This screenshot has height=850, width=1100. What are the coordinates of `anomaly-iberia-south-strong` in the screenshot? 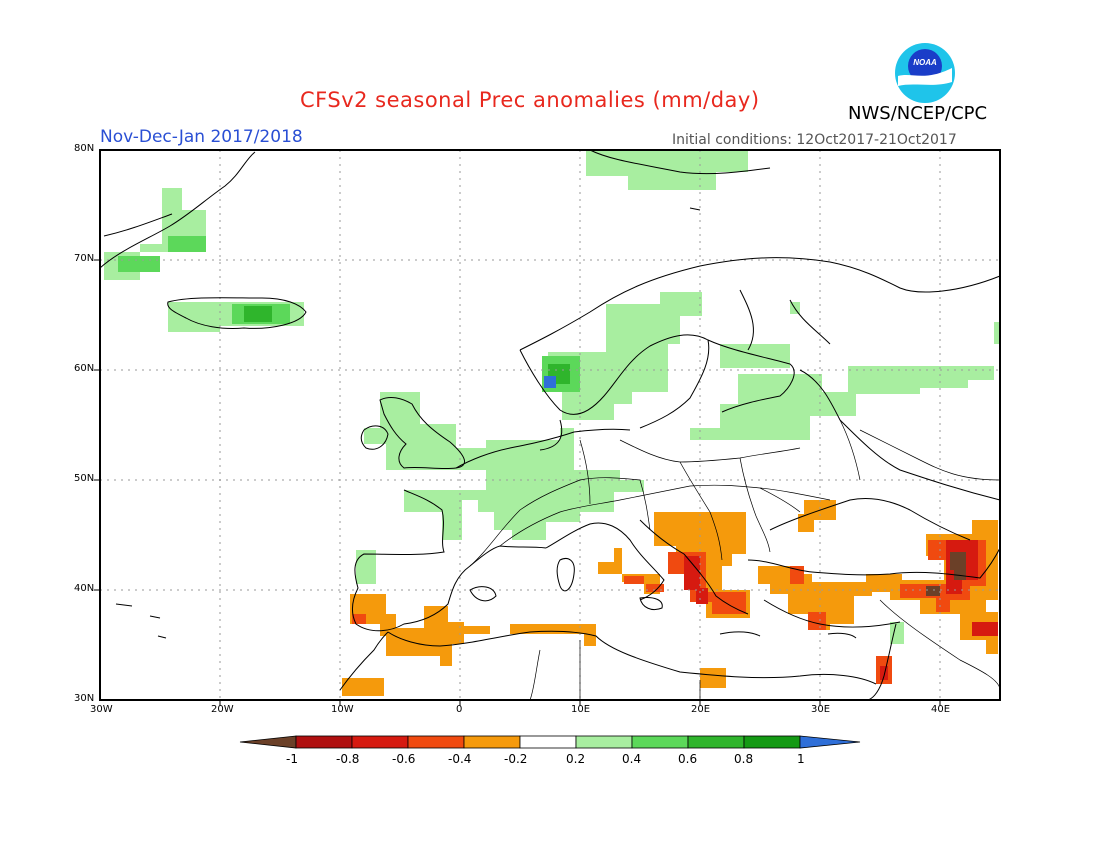 It's located at (359, 619).